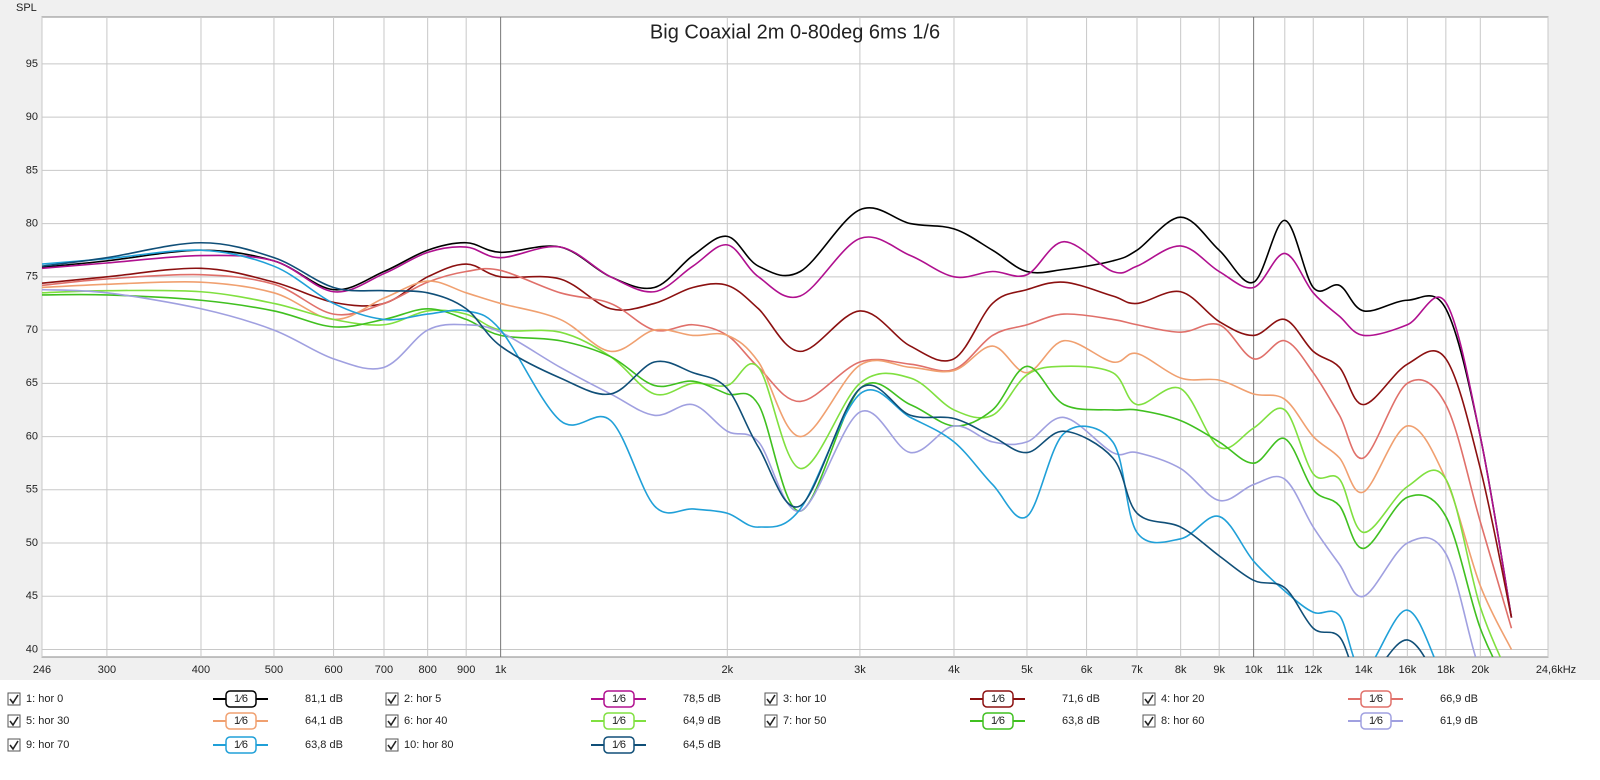  Describe the element at coordinates (1027, 670) in the screenshot. I see `x-tick-label: 5k` at that location.